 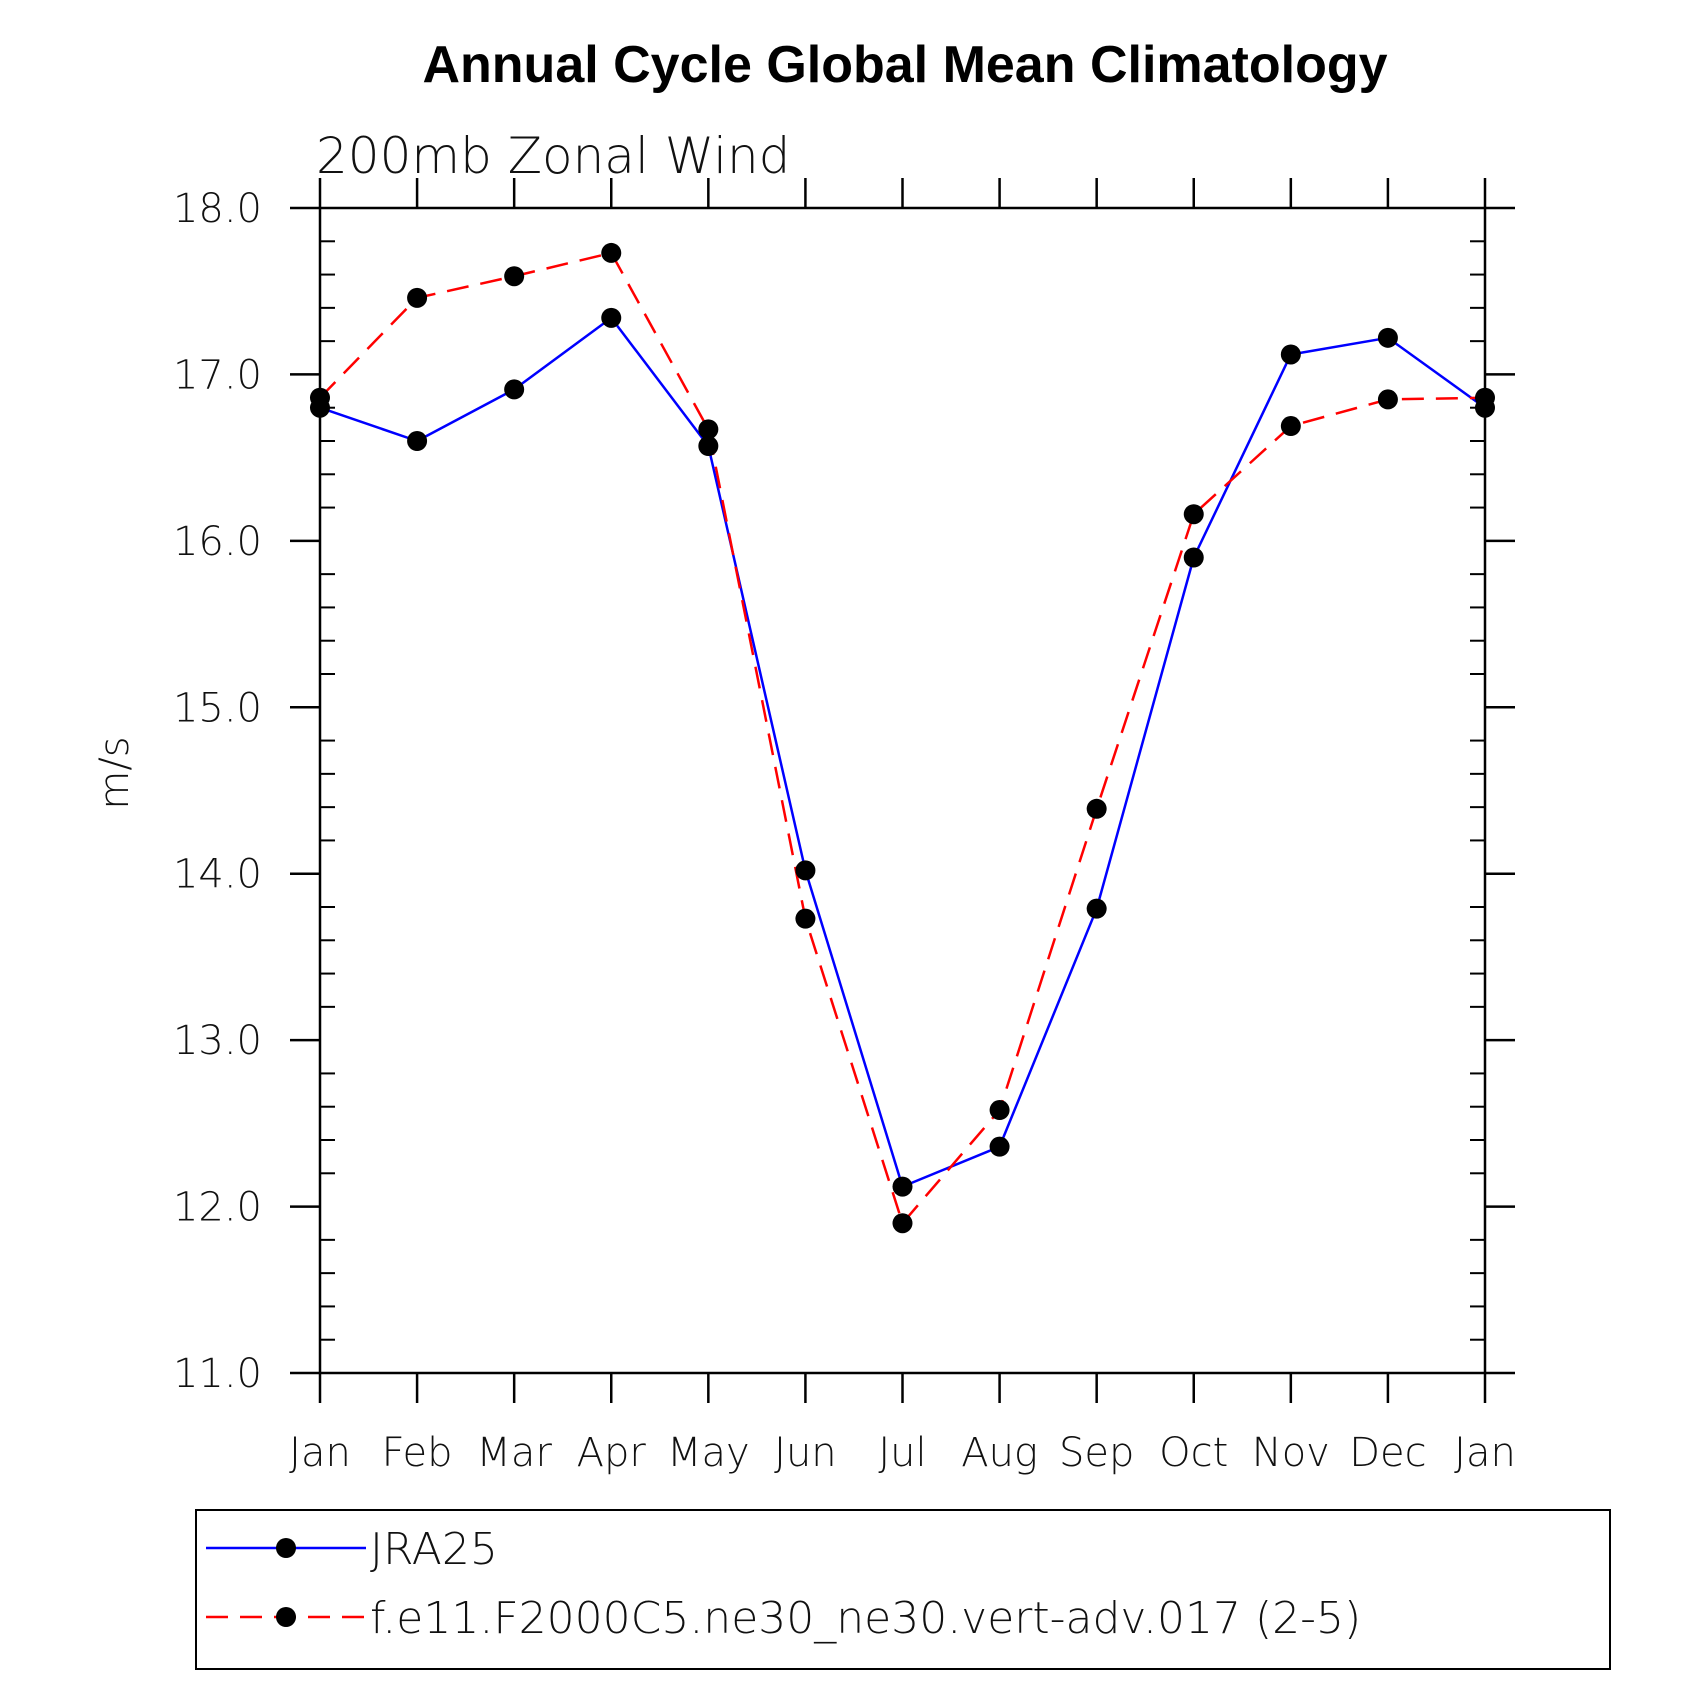 I want to click on y-axis-label: m/s, so click(x=115, y=772).